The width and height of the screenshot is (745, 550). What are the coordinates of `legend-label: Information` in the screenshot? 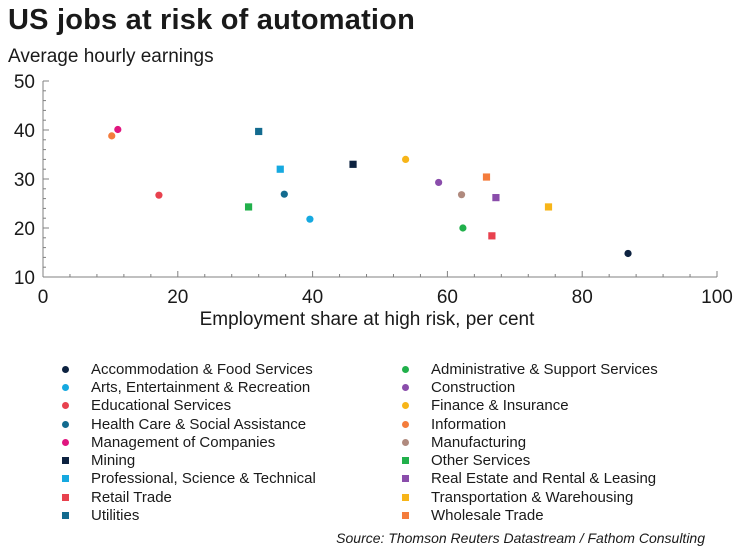 It's located at (469, 424).